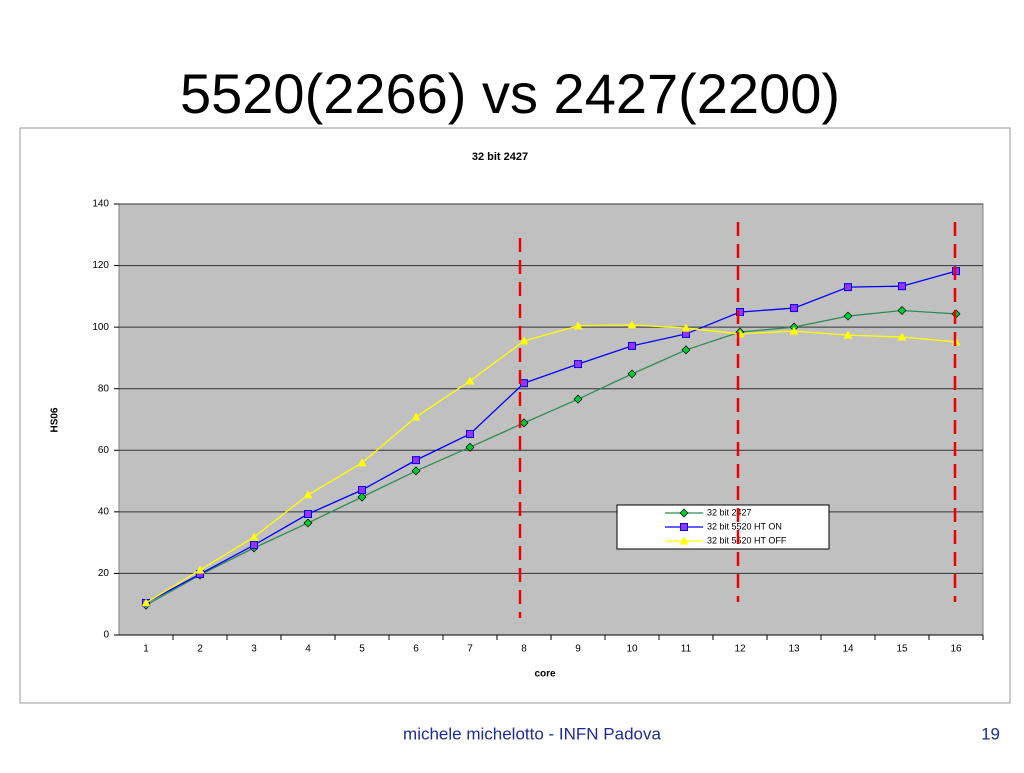 Image resolution: width=1024 pixels, height=773 pixels. I want to click on y-tick-label: 140, so click(100, 204).